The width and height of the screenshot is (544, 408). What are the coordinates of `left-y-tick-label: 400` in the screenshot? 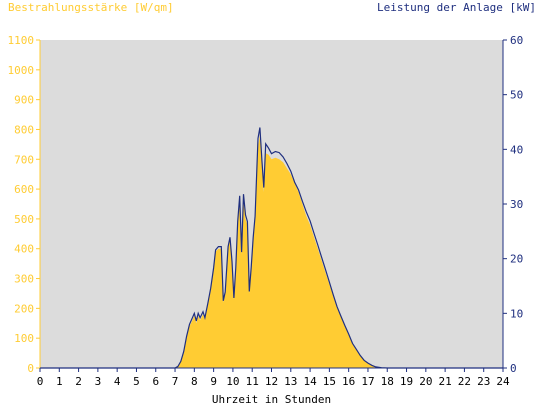 It's located at (24, 249).